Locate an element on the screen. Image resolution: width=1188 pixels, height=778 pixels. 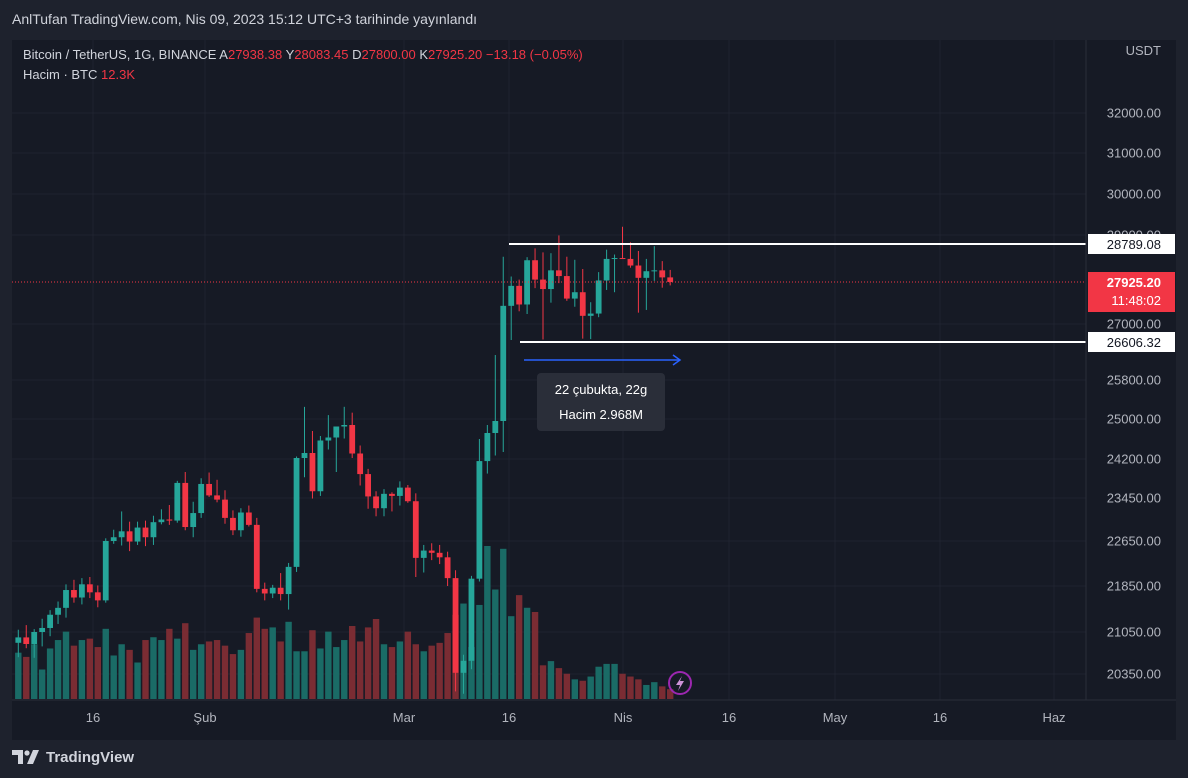
open-label: A is located at coordinates (223, 54).